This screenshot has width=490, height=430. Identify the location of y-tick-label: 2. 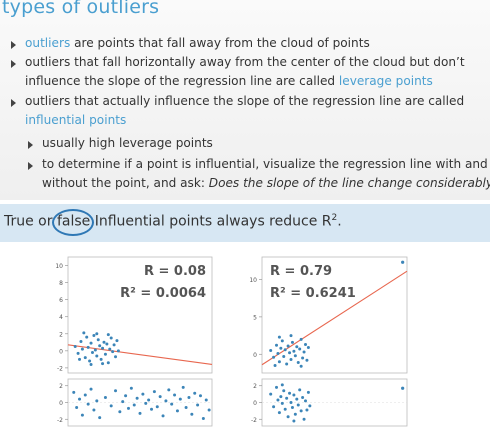
(61, 386).